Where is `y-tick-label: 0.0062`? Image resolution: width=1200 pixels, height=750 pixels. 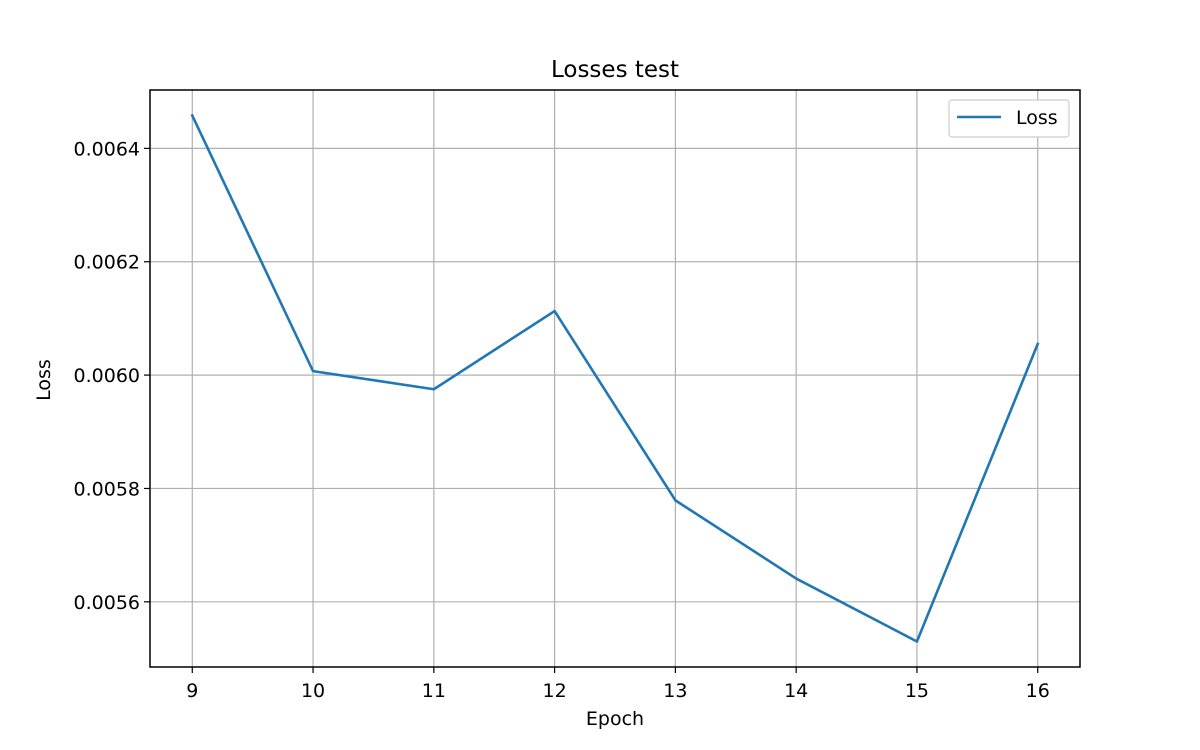 y-tick-label: 0.0062 is located at coordinates (107, 263).